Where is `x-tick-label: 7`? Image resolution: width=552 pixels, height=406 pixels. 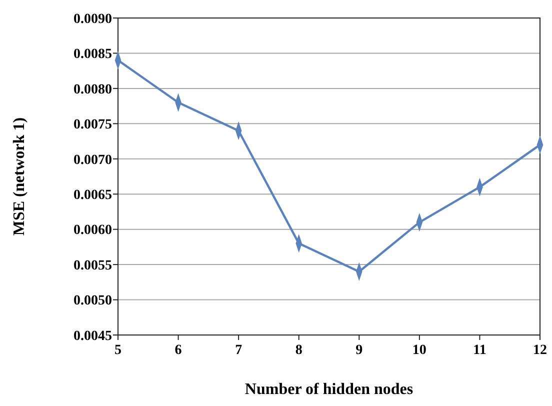
x-tick-label: 7 is located at coordinates (238, 350).